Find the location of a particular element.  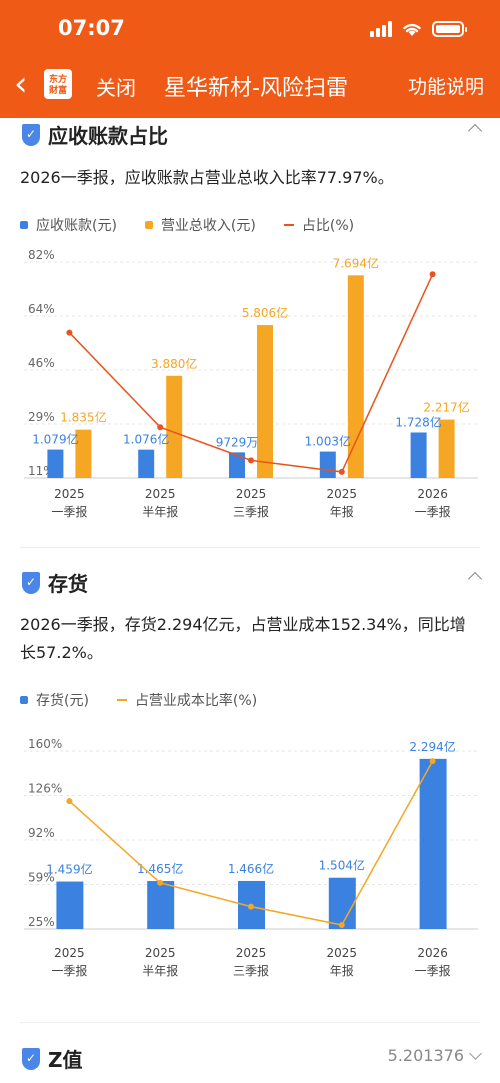

nav-bar: ‹ 东方 财富 关闭 星华新材-风险扫雷 功能说明 is located at coordinates (250, 86).